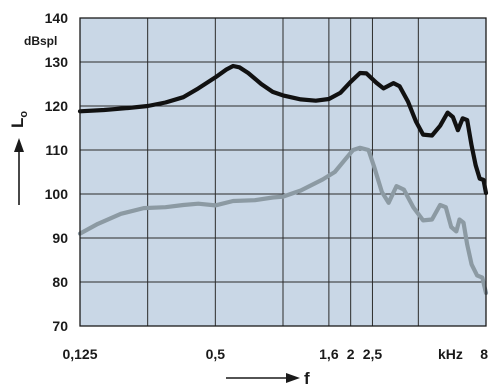 This screenshot has height=387, width=491. I want to click on y-tick-label: 100, so click(57, 194).